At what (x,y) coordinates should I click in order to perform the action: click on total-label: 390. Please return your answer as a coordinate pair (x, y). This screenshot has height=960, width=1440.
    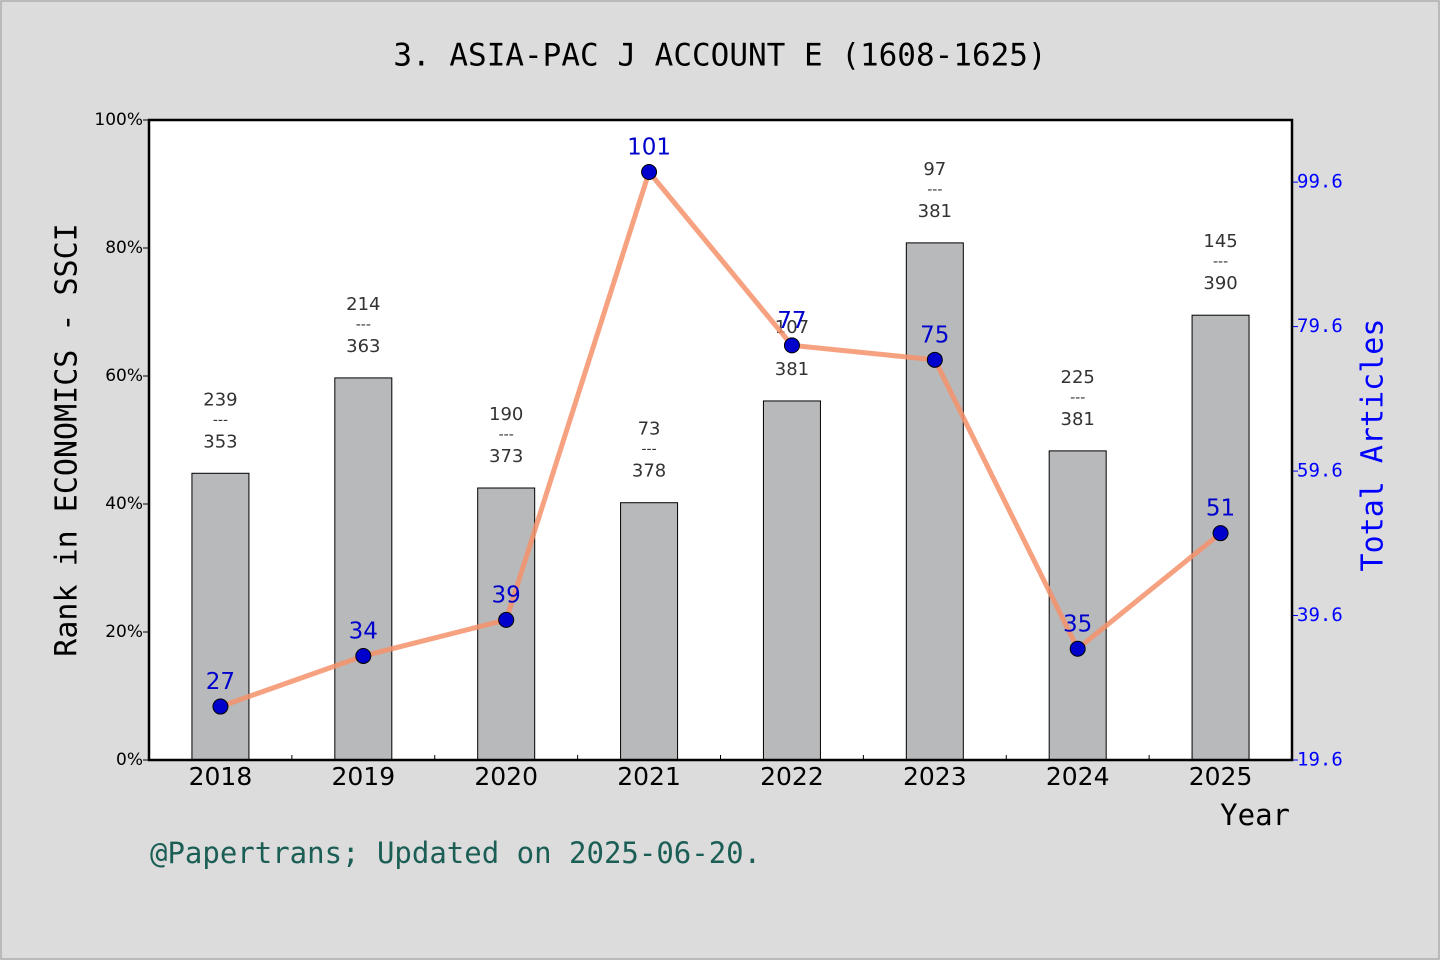
    Looking at the image, I should click on (1220, 283).